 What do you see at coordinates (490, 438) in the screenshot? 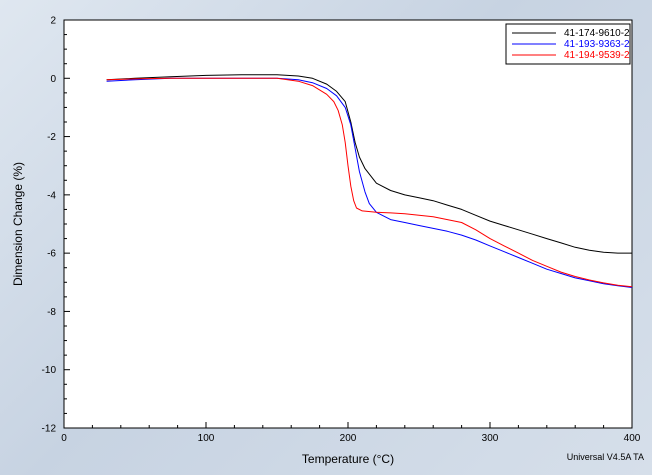
I see `x-tick-label: 300` at bounding box center [490, 438].